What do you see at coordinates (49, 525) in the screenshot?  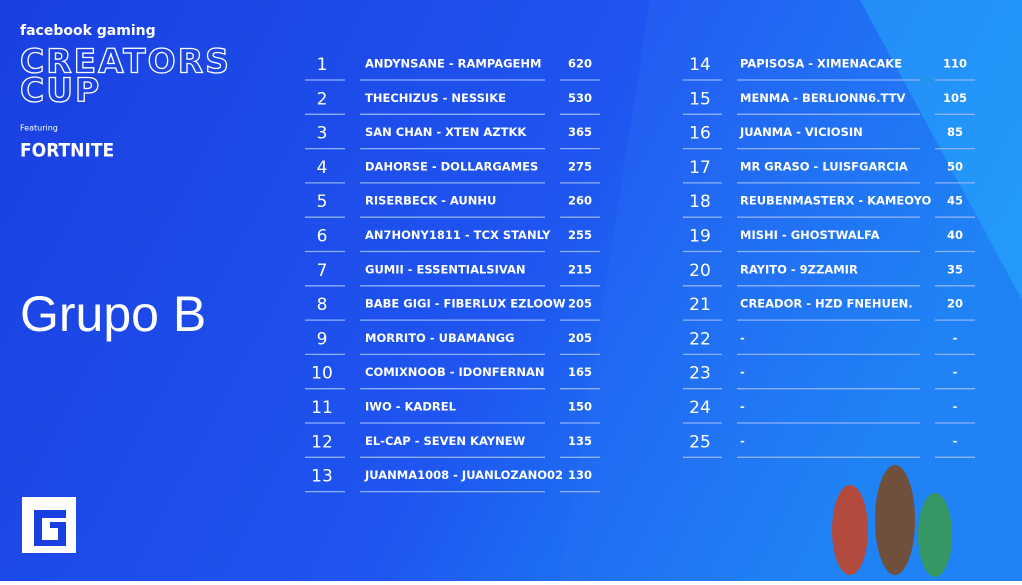 I see `facebook-gaming-logo` at bounding box center [49, 525].